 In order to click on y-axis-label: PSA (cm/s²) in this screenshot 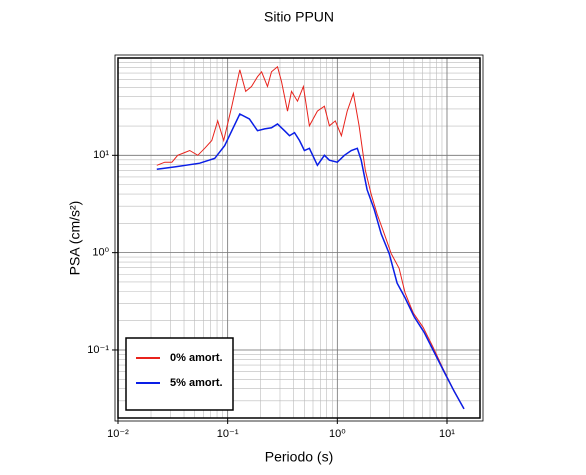, I will do `click(75, 238)`.